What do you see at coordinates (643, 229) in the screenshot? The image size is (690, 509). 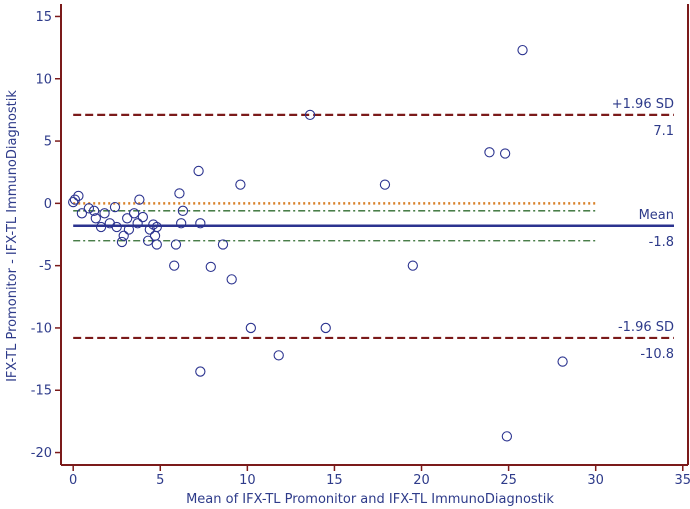 I see `annotations: +1.96 SD 7.1 Mean -1.8 -1.96 SD -10.8` at bounding box center [643, 229].